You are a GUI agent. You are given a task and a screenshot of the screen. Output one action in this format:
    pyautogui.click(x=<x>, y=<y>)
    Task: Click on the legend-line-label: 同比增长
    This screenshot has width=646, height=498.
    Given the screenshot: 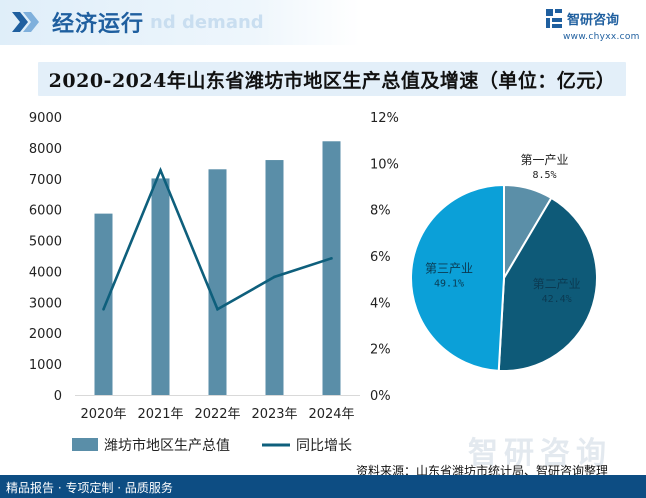 What is the action you would take?
    pyautogui.click(x=324, y=446)
    